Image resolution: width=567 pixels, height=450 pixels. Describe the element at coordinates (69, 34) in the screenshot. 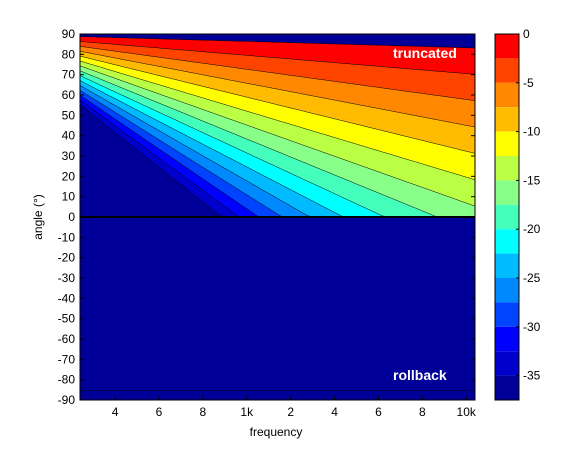

I see `y-tick-label: 90` at that location.